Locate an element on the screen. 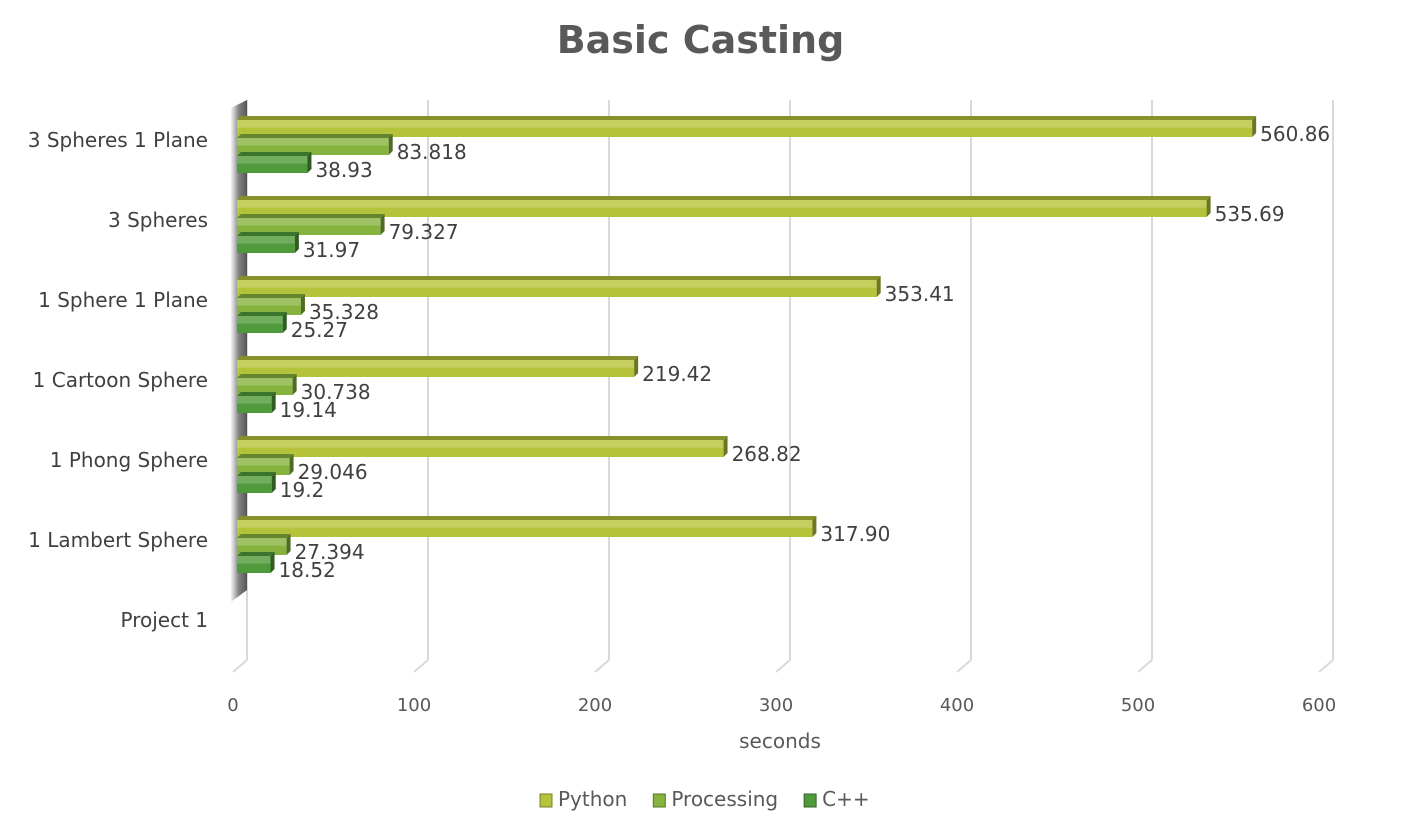 Image resolution: width=1401 pixels, height=840 pixels. category-label-3: 1 Cartoon Sphere is located at coordinates (120, 380).